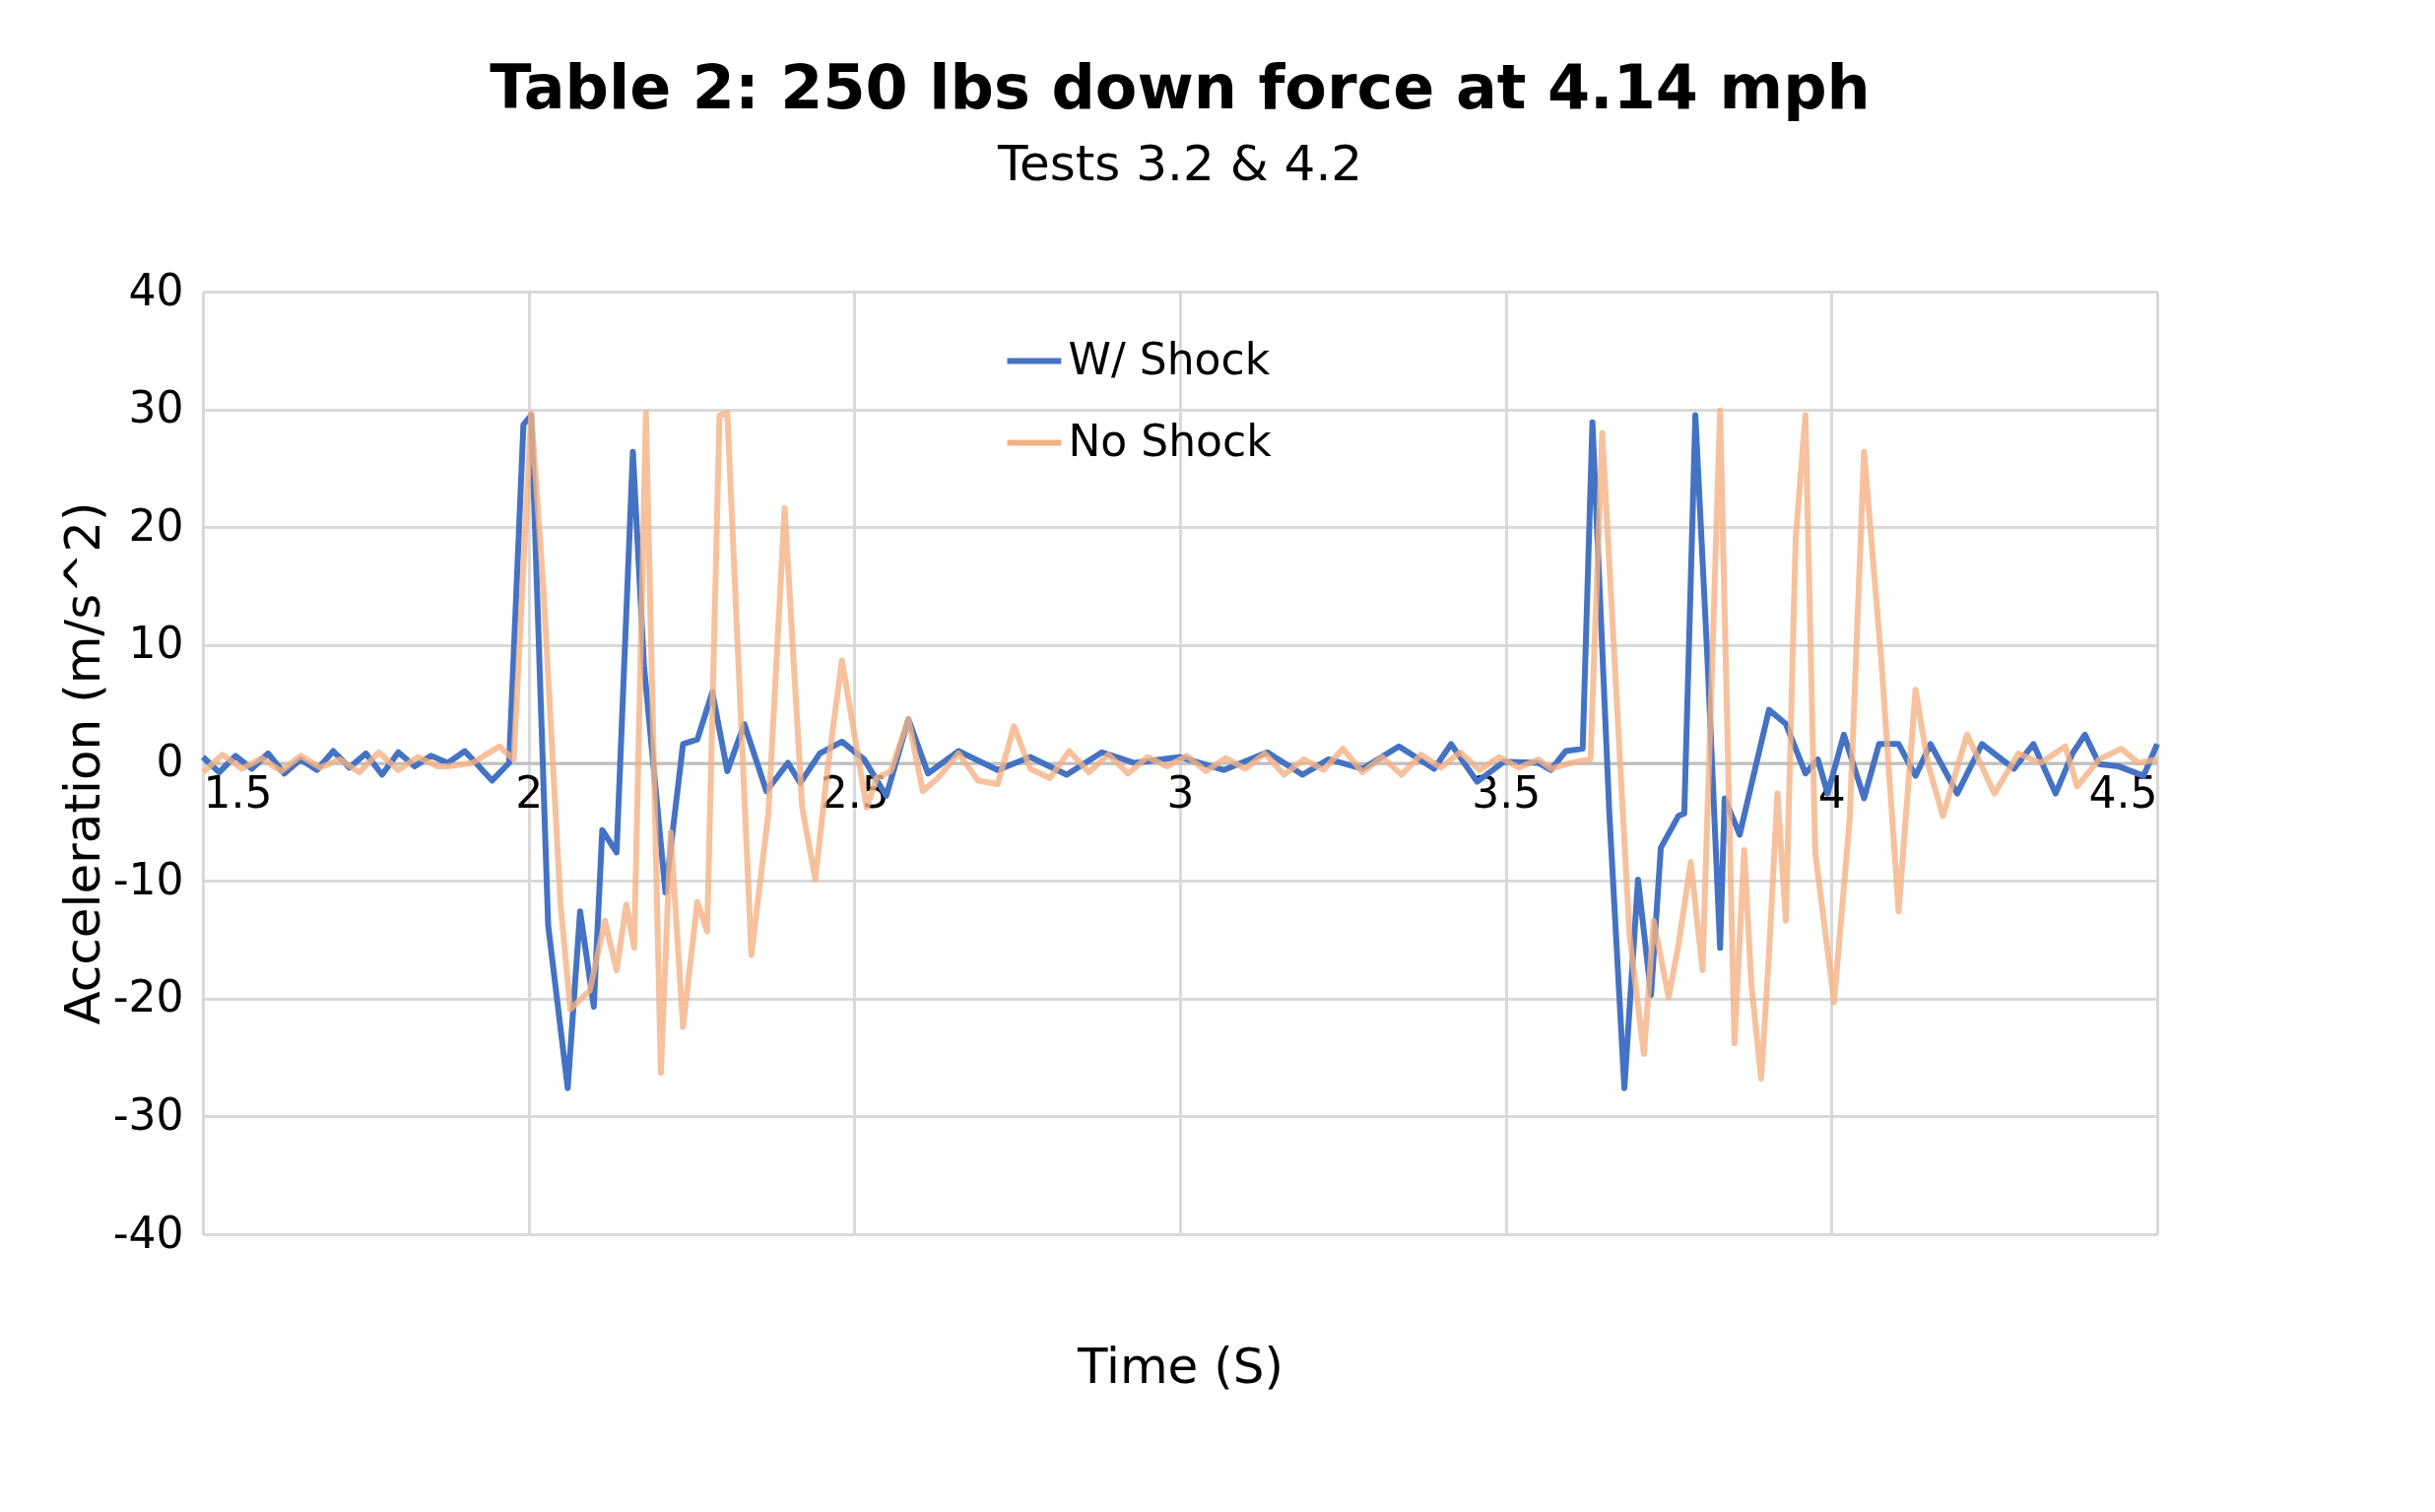 Image resolution: width=2435 pixels, height=1512 pixels. What do you see at coordinates (156, 289) in the screenshot?
I see `y-tick-label: 40` at bounding box center [156, 289].